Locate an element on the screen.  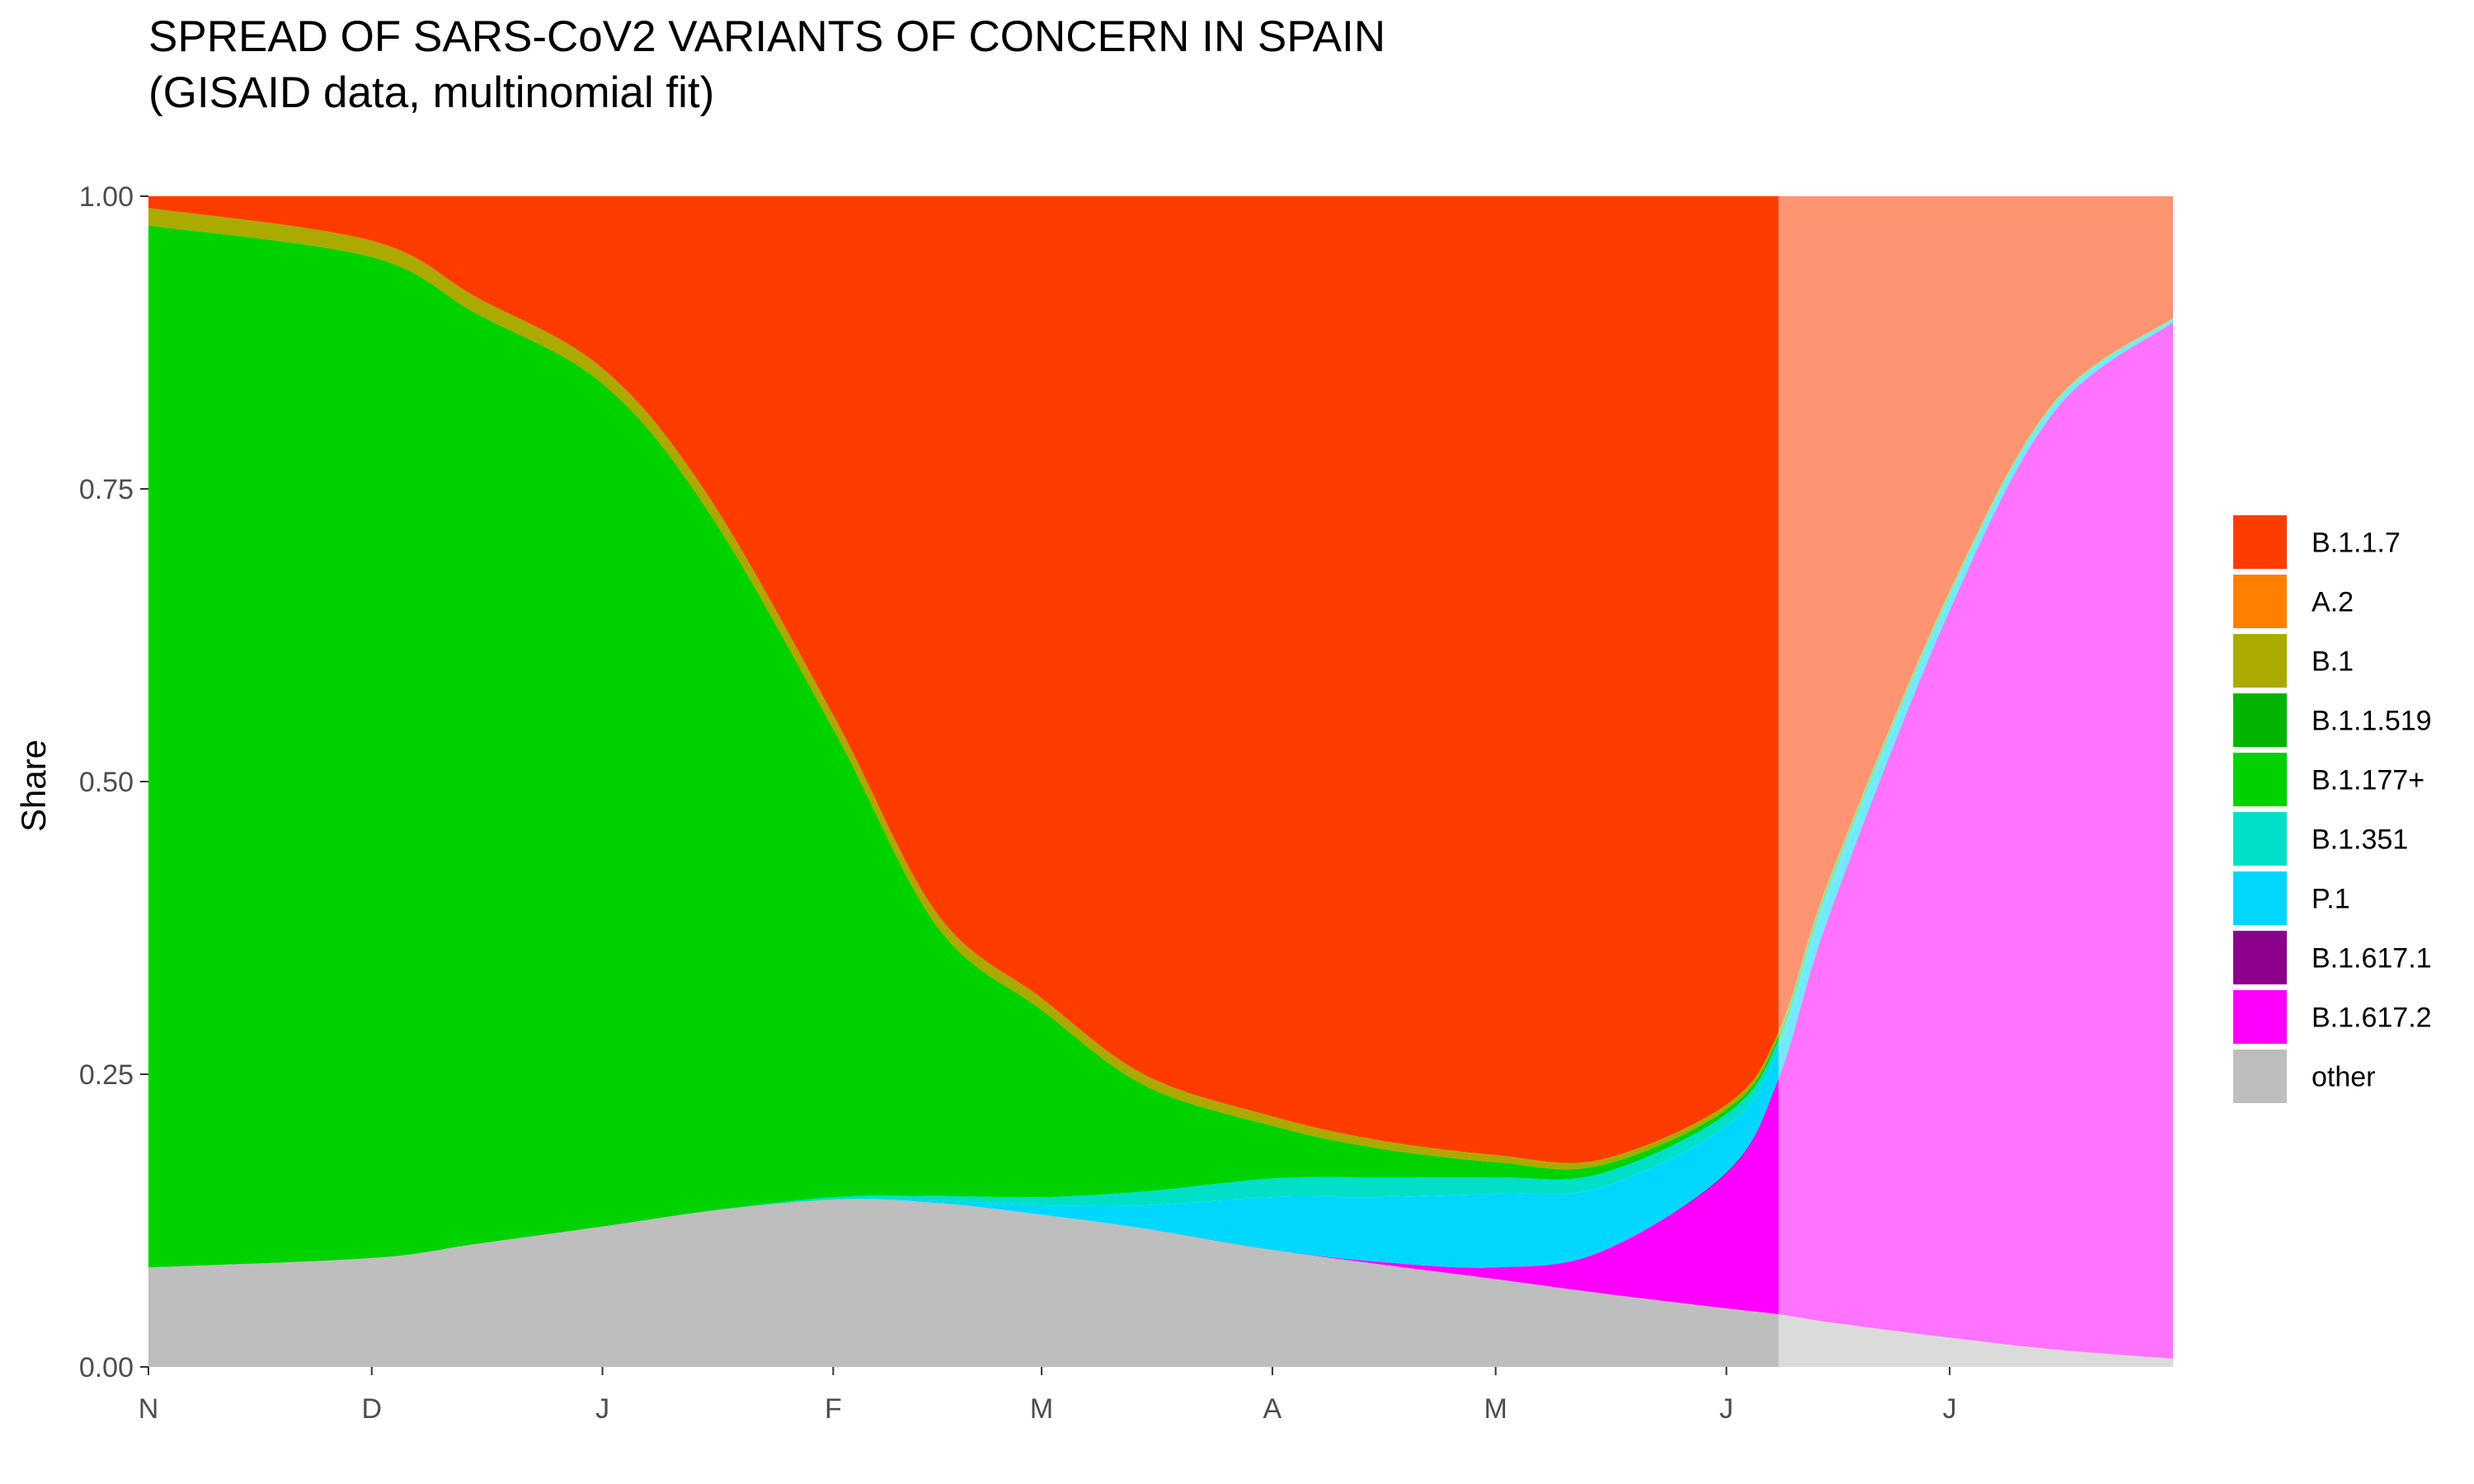
legend-label-p-1: P.1 is located at coordinates (2331, 899).